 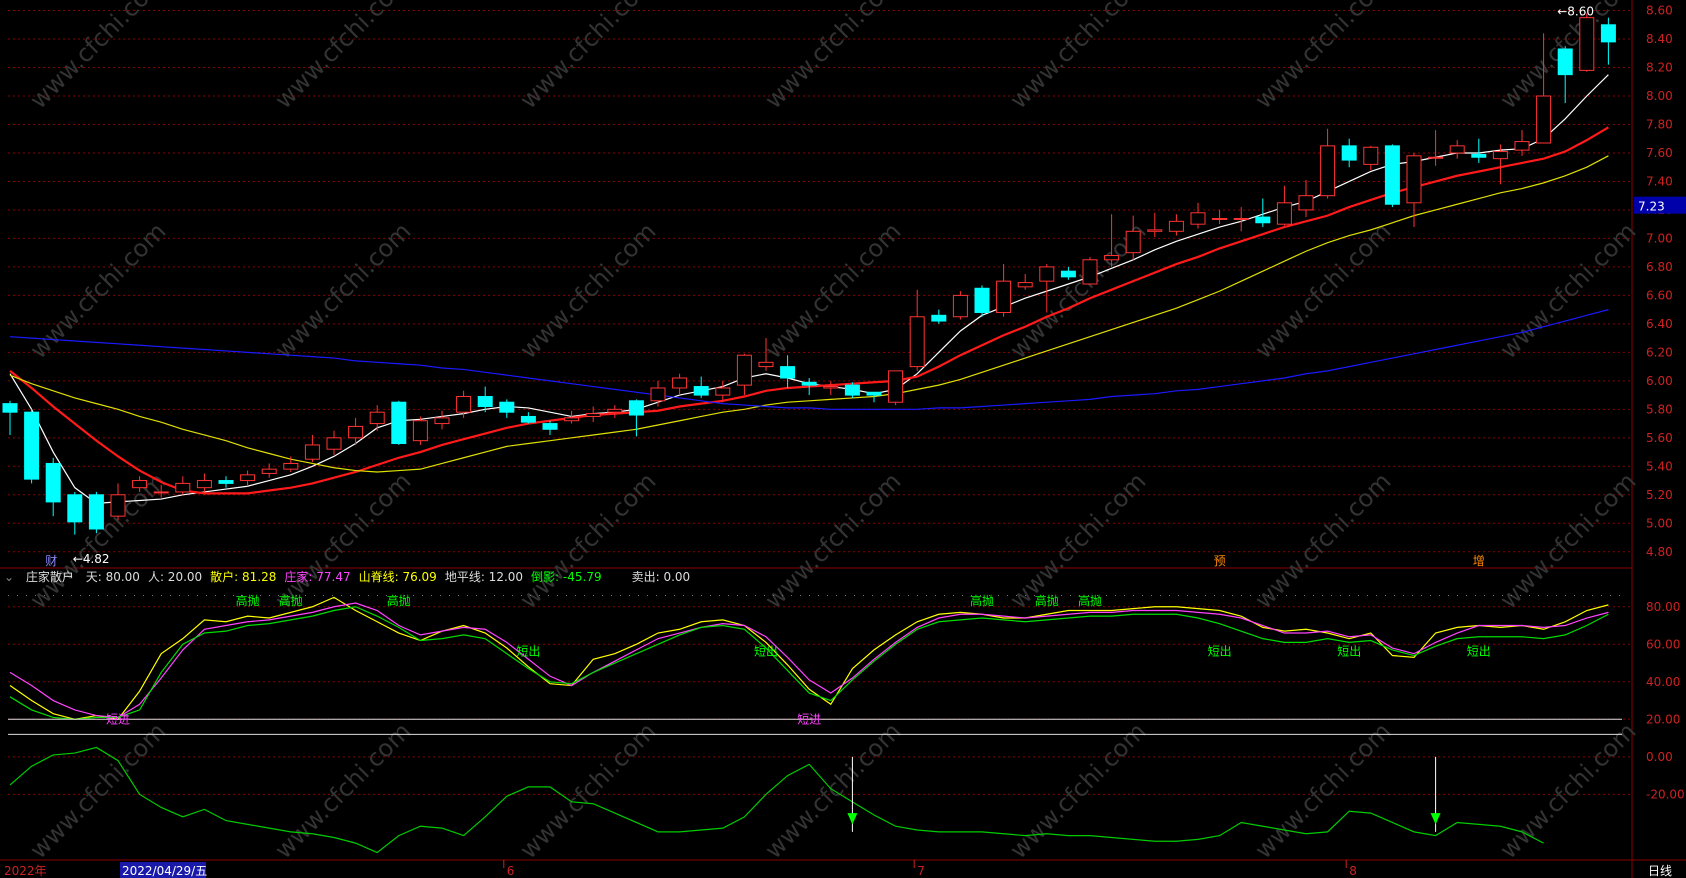 I want to click on time-label-month-7: 7, so click(x=921, y=871).